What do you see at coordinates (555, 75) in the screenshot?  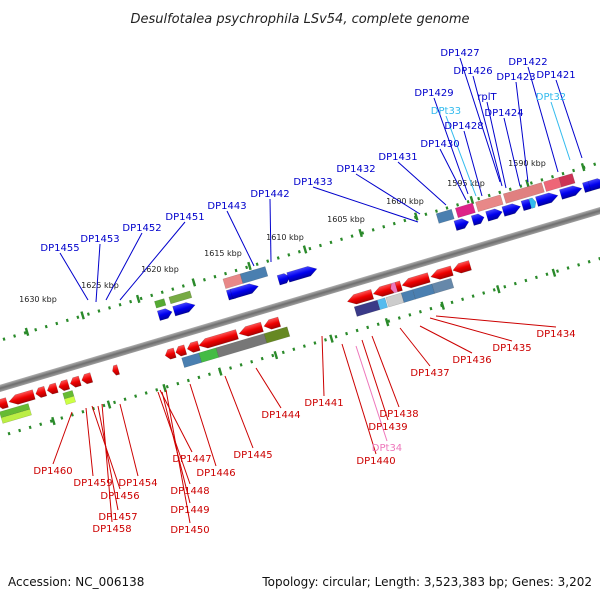 I see `gene-label: DP1421` at bounding box center [555, 75].